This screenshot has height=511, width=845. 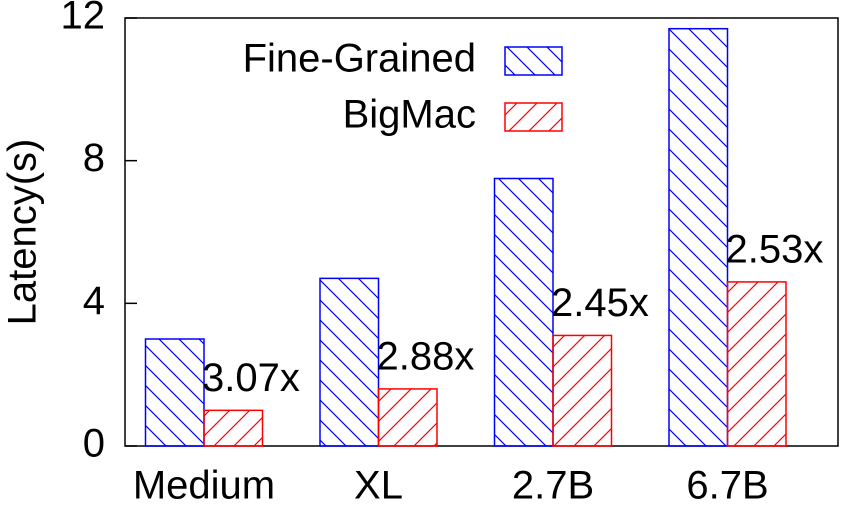 What do you see at coordinates (94, 444) in the screenshot?
I see `y-tick-label: 0` at bounding box center [94, 444].